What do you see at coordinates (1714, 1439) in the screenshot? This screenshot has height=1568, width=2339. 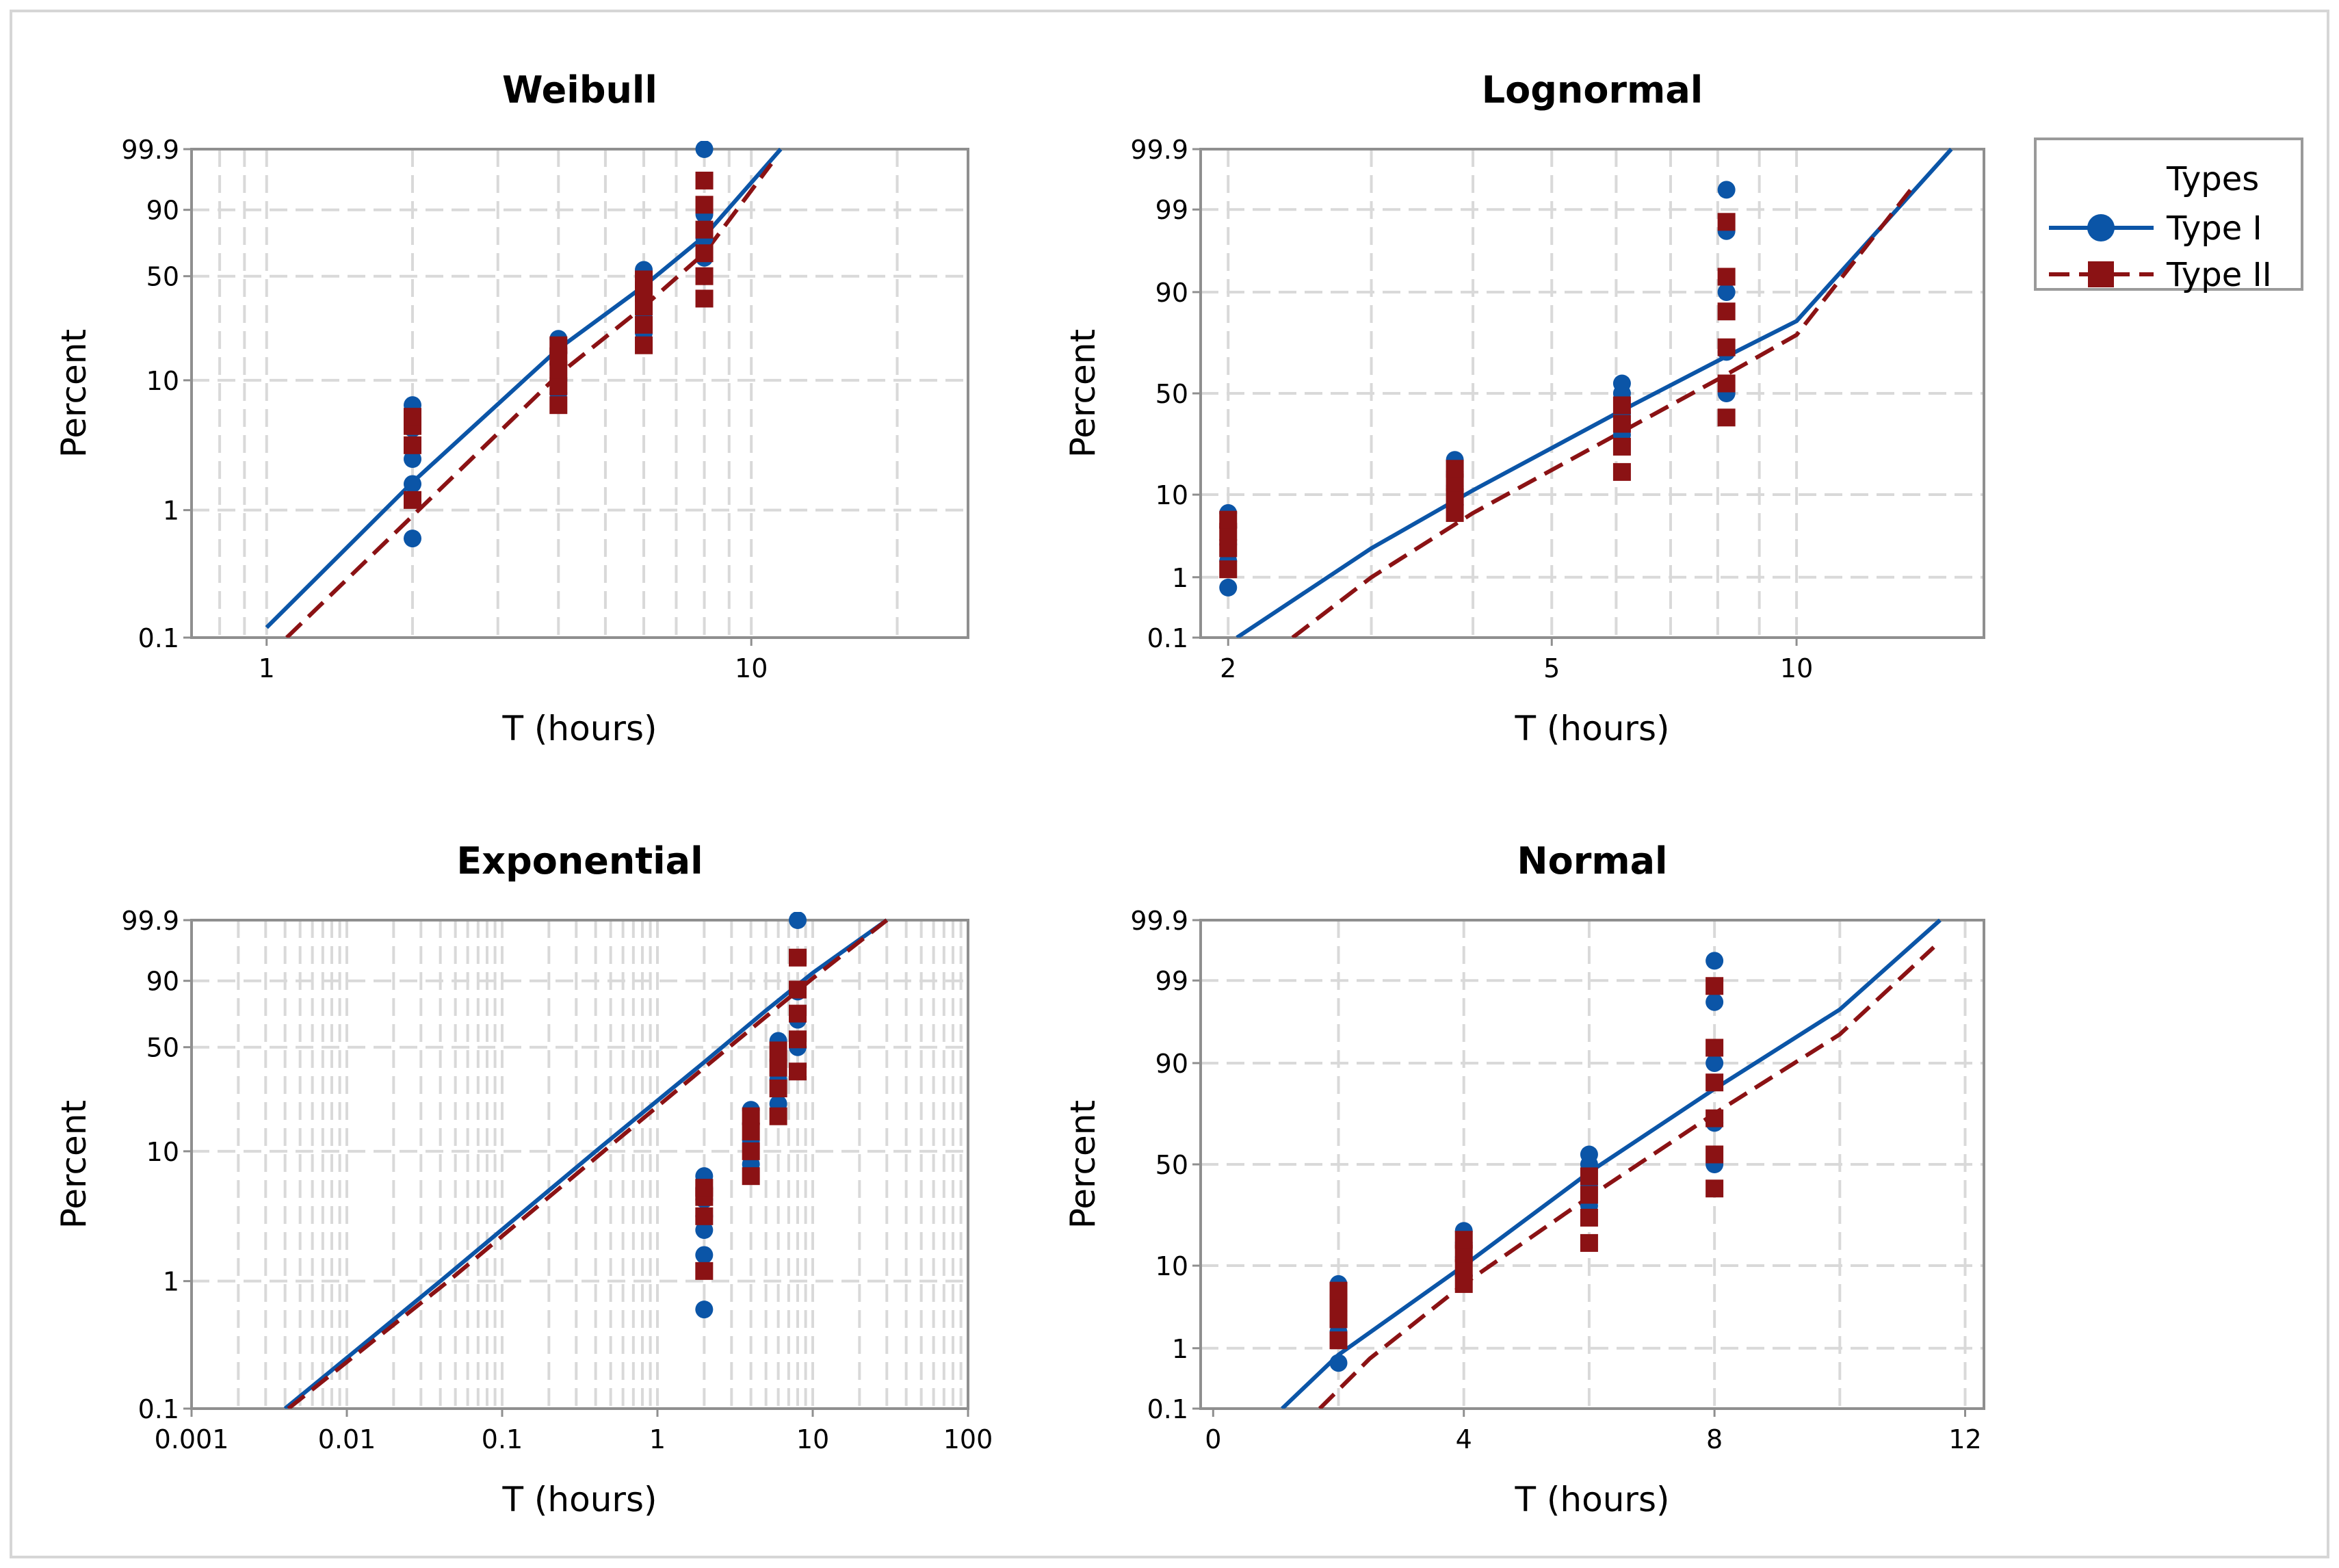 I see `x-tick-label: 8` at bounding box center [1714, 1439].